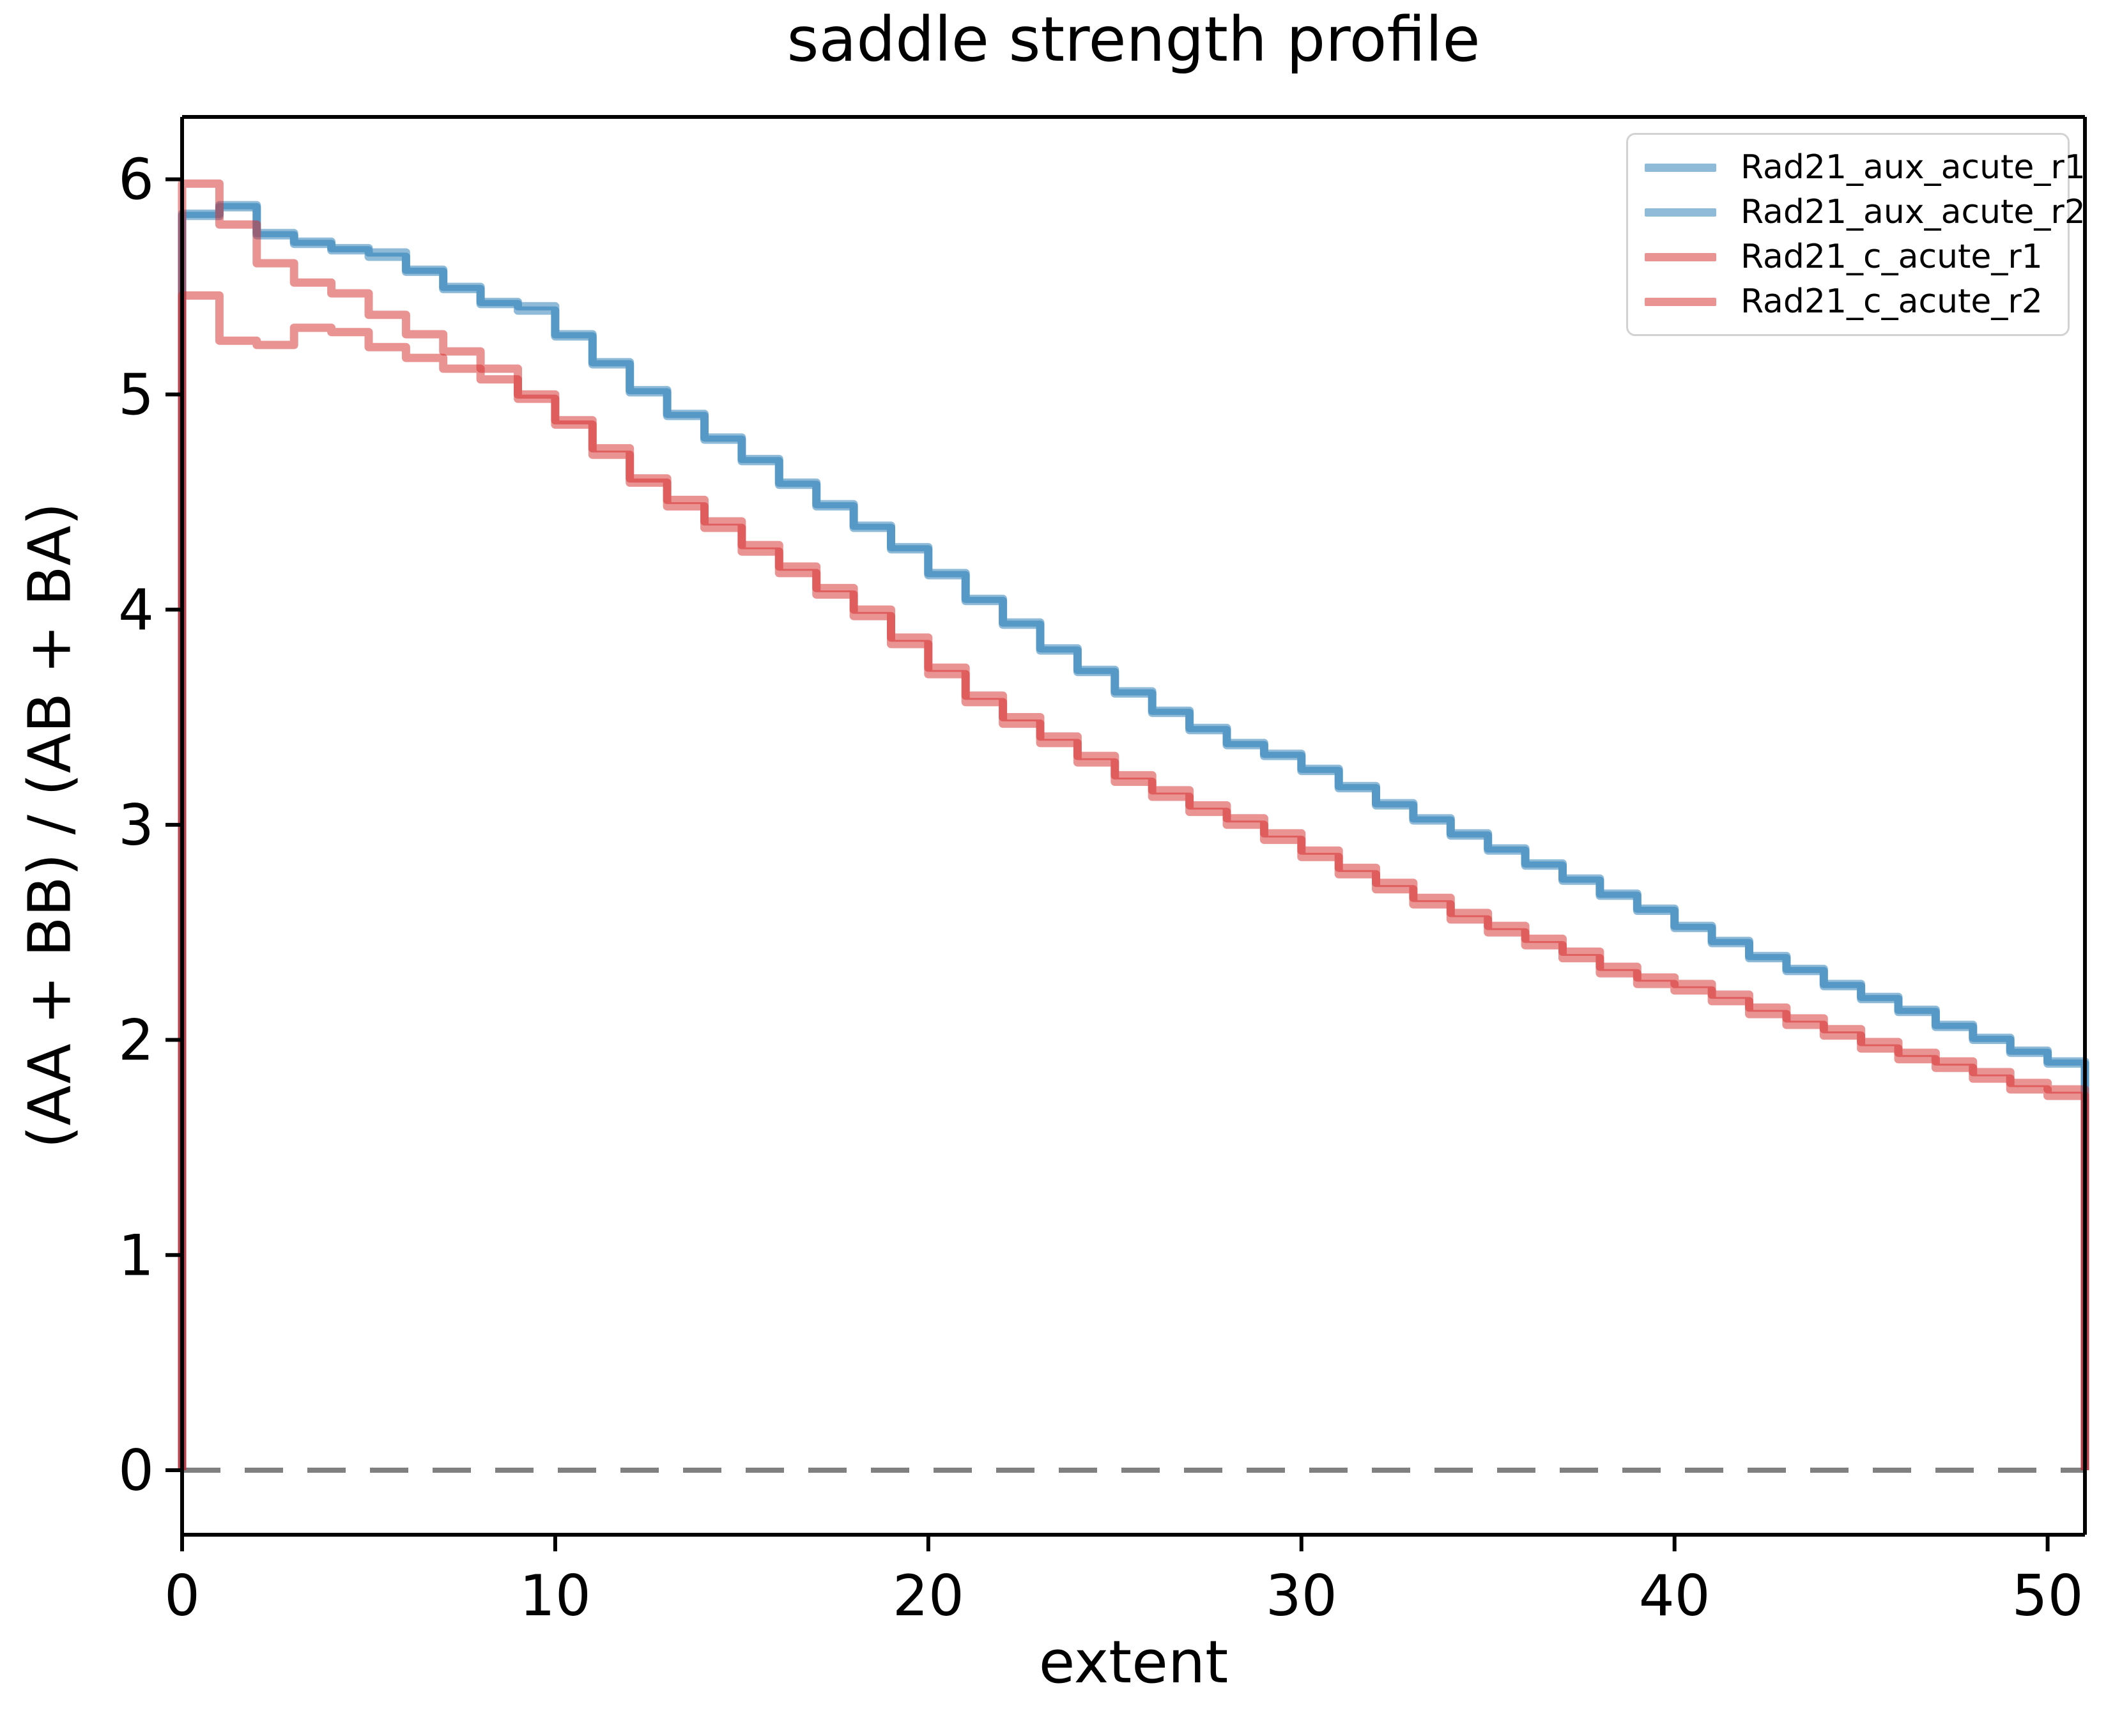 Image resolution: width=2122 pixels, height=1736 pixels. What do you see at coordinates (555, 1596) in the screenshot?
I see `x-tick-label: 10` at bounding box center [555, 1596].